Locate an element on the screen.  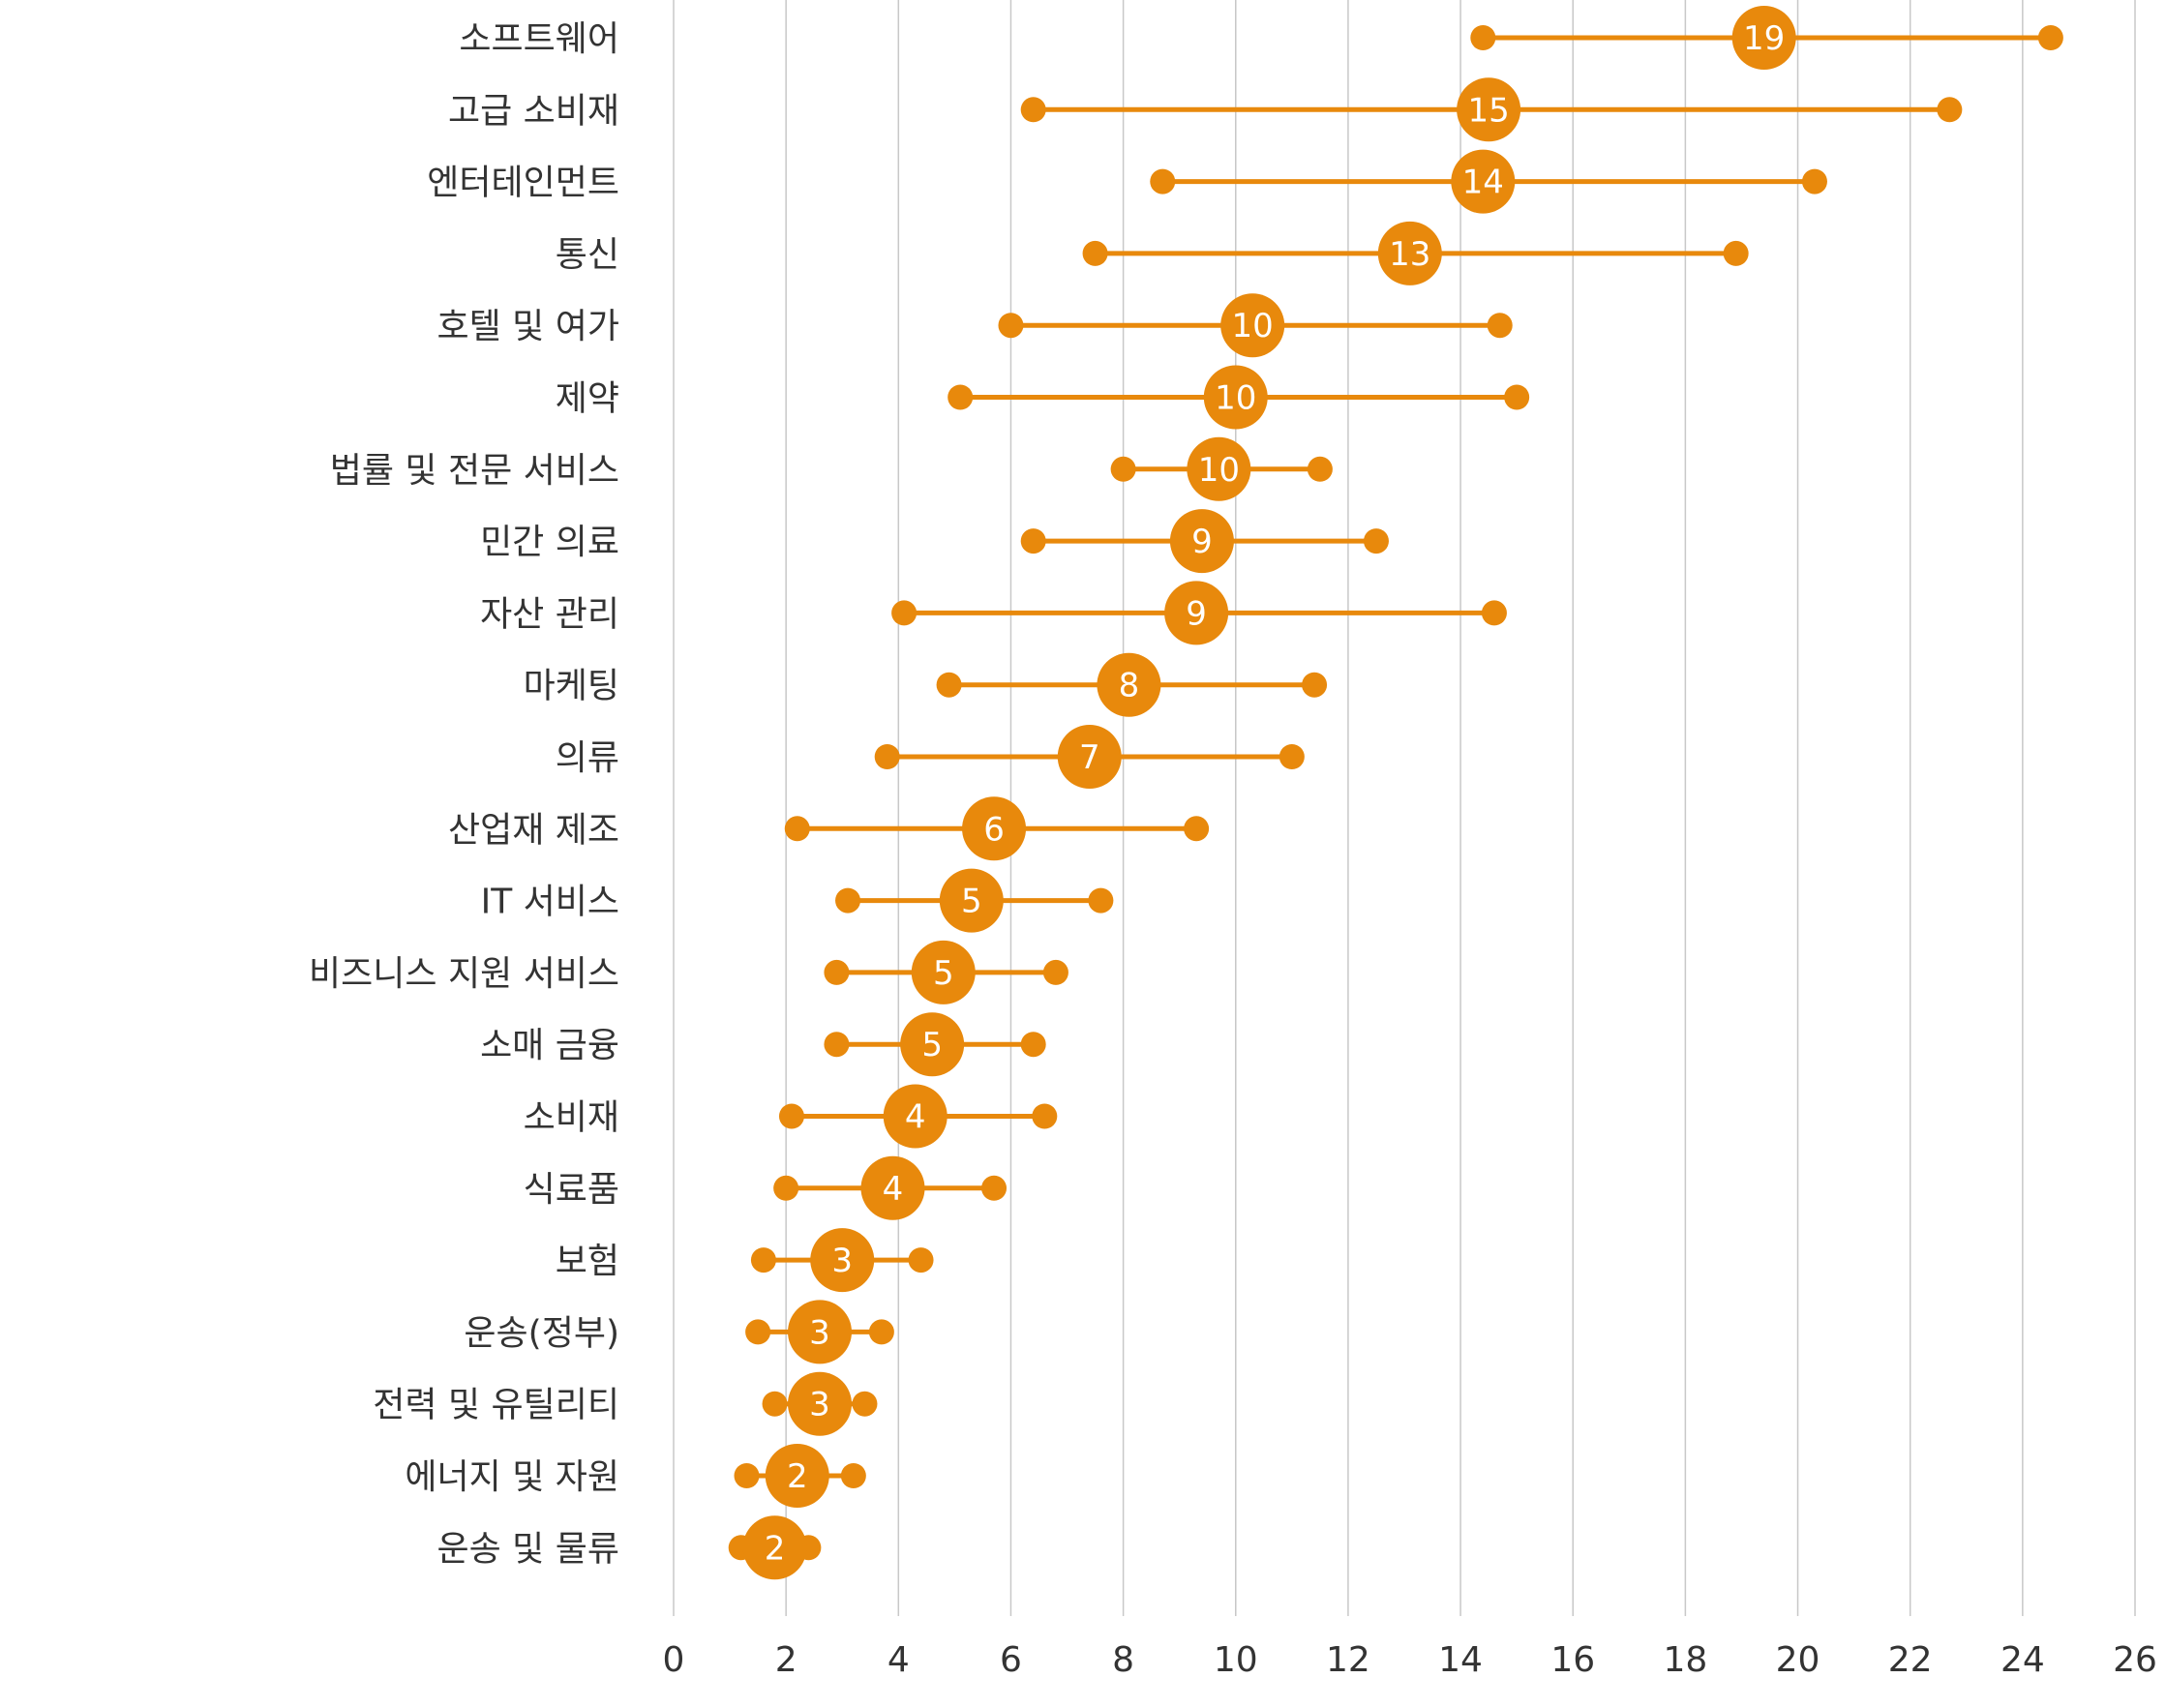
x-tick-label: 0 is located at coordinates (674, 1660).